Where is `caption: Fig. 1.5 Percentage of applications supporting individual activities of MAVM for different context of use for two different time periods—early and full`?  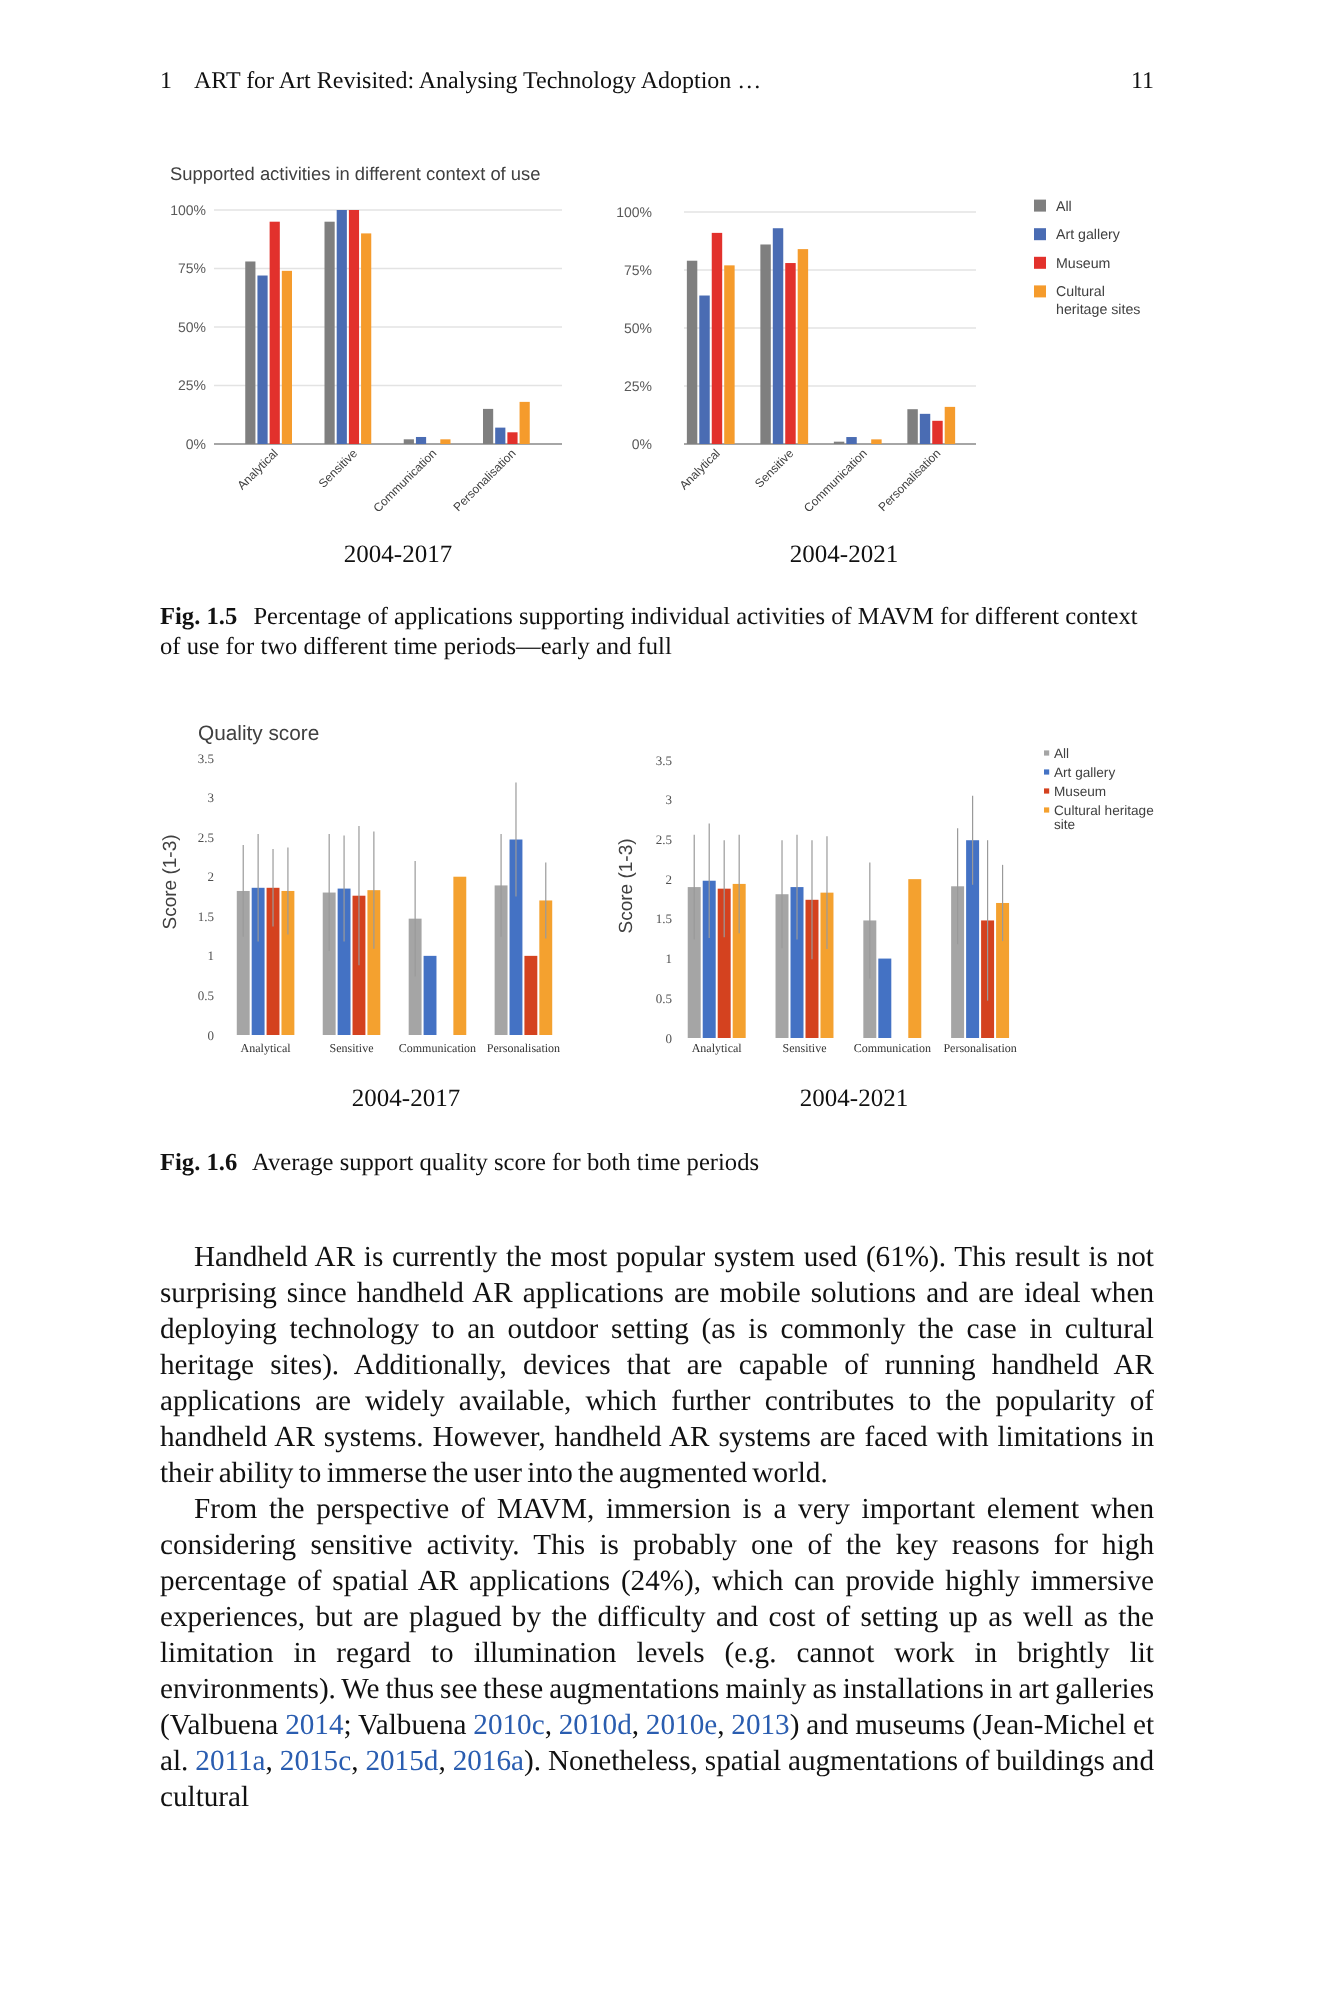 caption: Fig. 1.5 Percentage of applications supporting individual activities of MAVM for different context of use for two different time periods—early and full is located at coordinates (649, 630).